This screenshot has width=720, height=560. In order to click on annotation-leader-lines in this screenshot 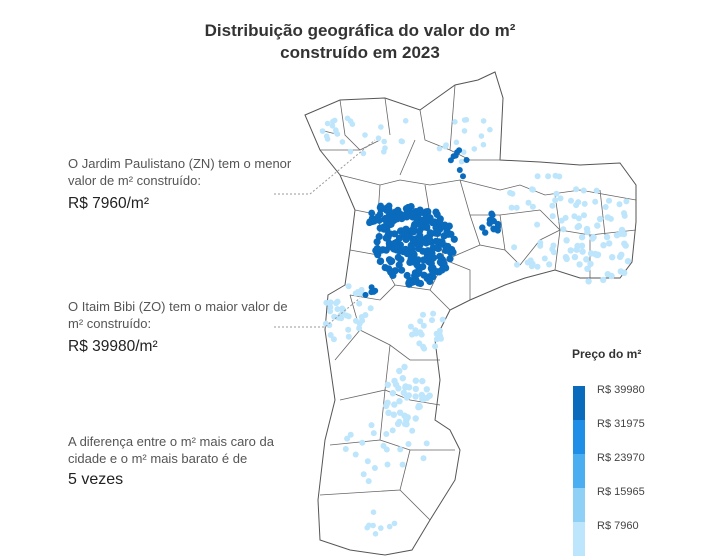, I will do `click(324, 233)`.